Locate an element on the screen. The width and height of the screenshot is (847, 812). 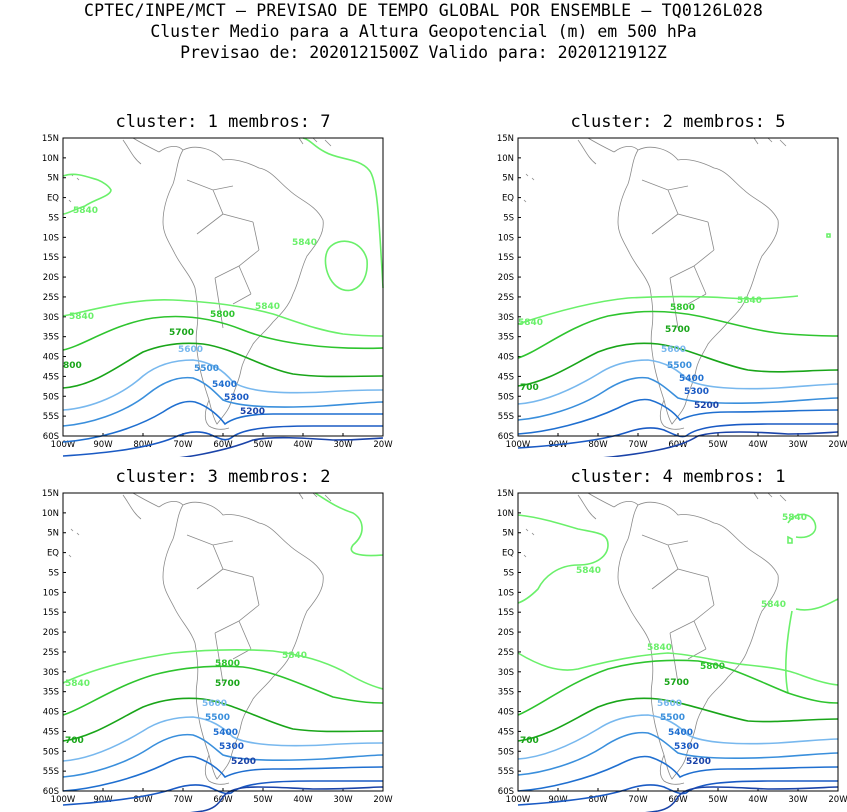
lon-tick-label: 20W is located at coordinates (383, 445).